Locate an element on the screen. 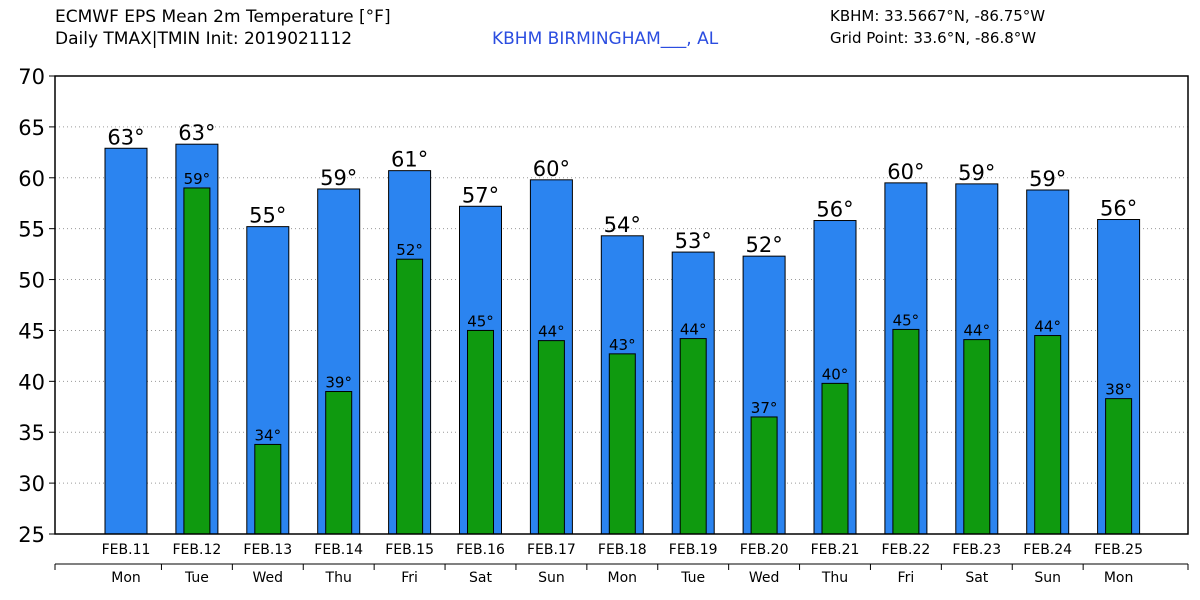 This screenshot has width=1200, height=600. y-tick-label: 65 is located at coordinates (31, 128).